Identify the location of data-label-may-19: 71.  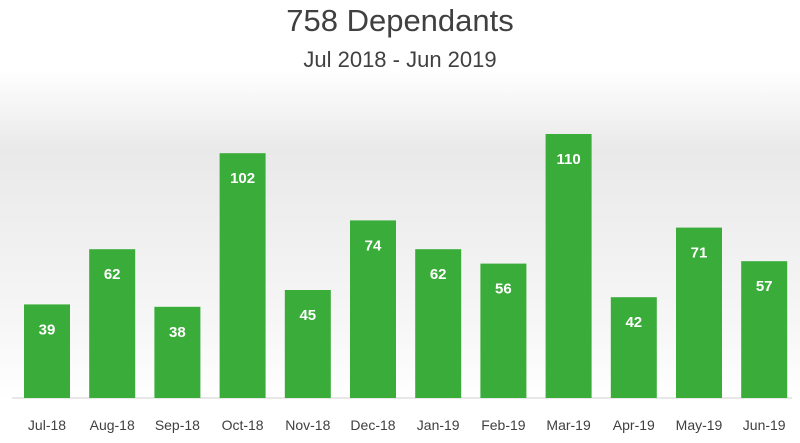
(699, 253).